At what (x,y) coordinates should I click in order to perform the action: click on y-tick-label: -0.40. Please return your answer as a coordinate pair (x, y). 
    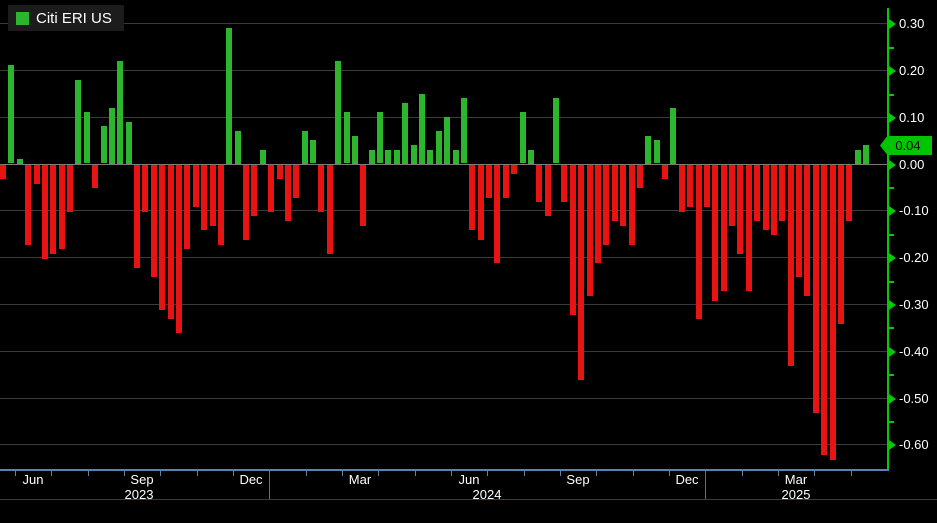
    Looking at the image, I should click on (914, 351).